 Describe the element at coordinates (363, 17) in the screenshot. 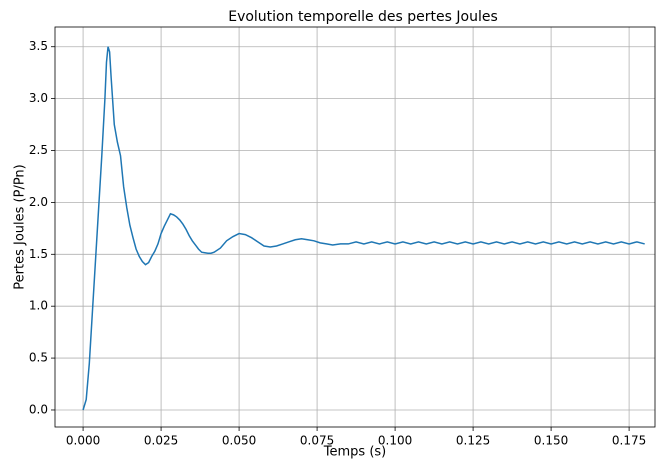

I see `chart-title: Evolution temporelle des pertes Joules` at that location.